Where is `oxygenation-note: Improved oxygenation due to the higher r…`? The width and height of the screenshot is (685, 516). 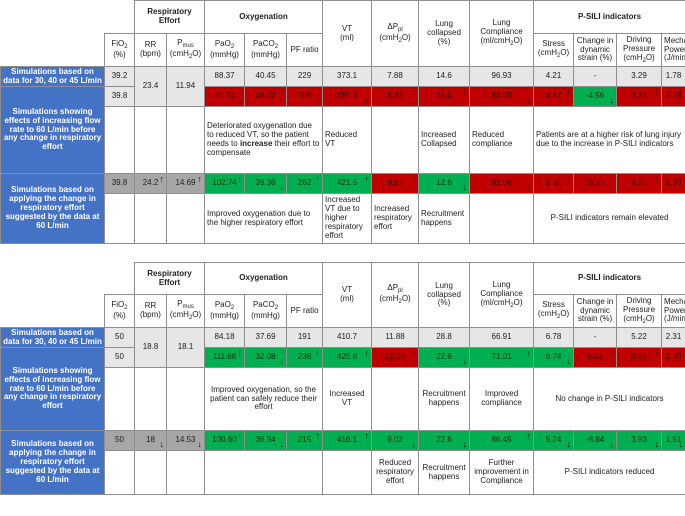 oxygenation-note: Improved oxygenation due to the higher r… is located at coordinates (264, 218).